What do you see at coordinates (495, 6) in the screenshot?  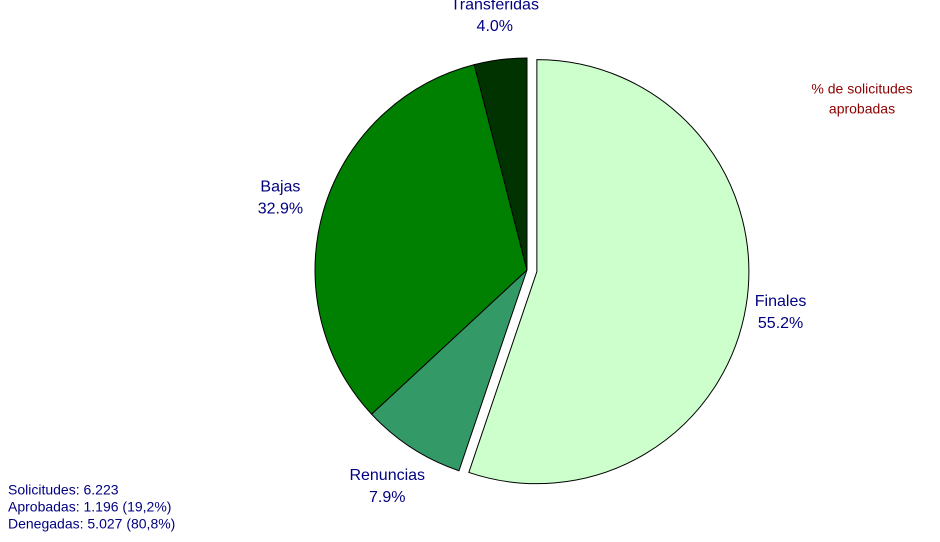 I see `slice-label: Transferidas` at bounding box center [495, 6].